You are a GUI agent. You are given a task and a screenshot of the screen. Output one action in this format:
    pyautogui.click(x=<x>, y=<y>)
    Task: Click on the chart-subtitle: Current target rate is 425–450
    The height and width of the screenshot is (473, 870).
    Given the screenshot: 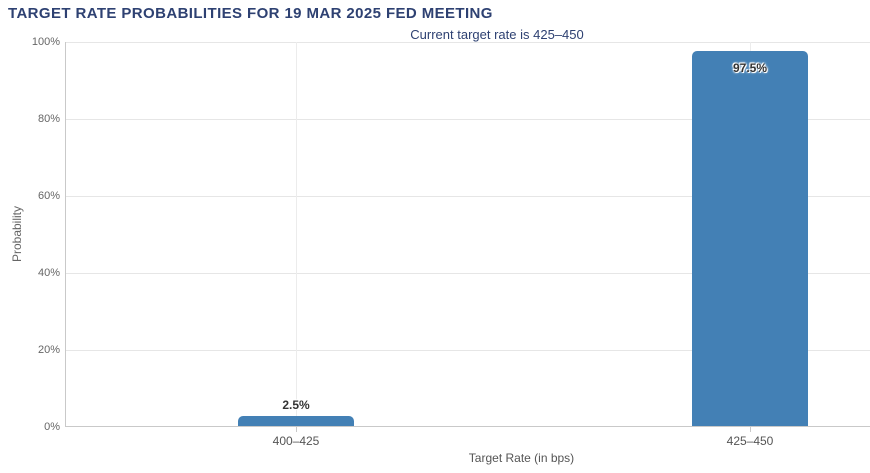 What is the action you would take?
    pyautogui.click(x=497, y=34)
    